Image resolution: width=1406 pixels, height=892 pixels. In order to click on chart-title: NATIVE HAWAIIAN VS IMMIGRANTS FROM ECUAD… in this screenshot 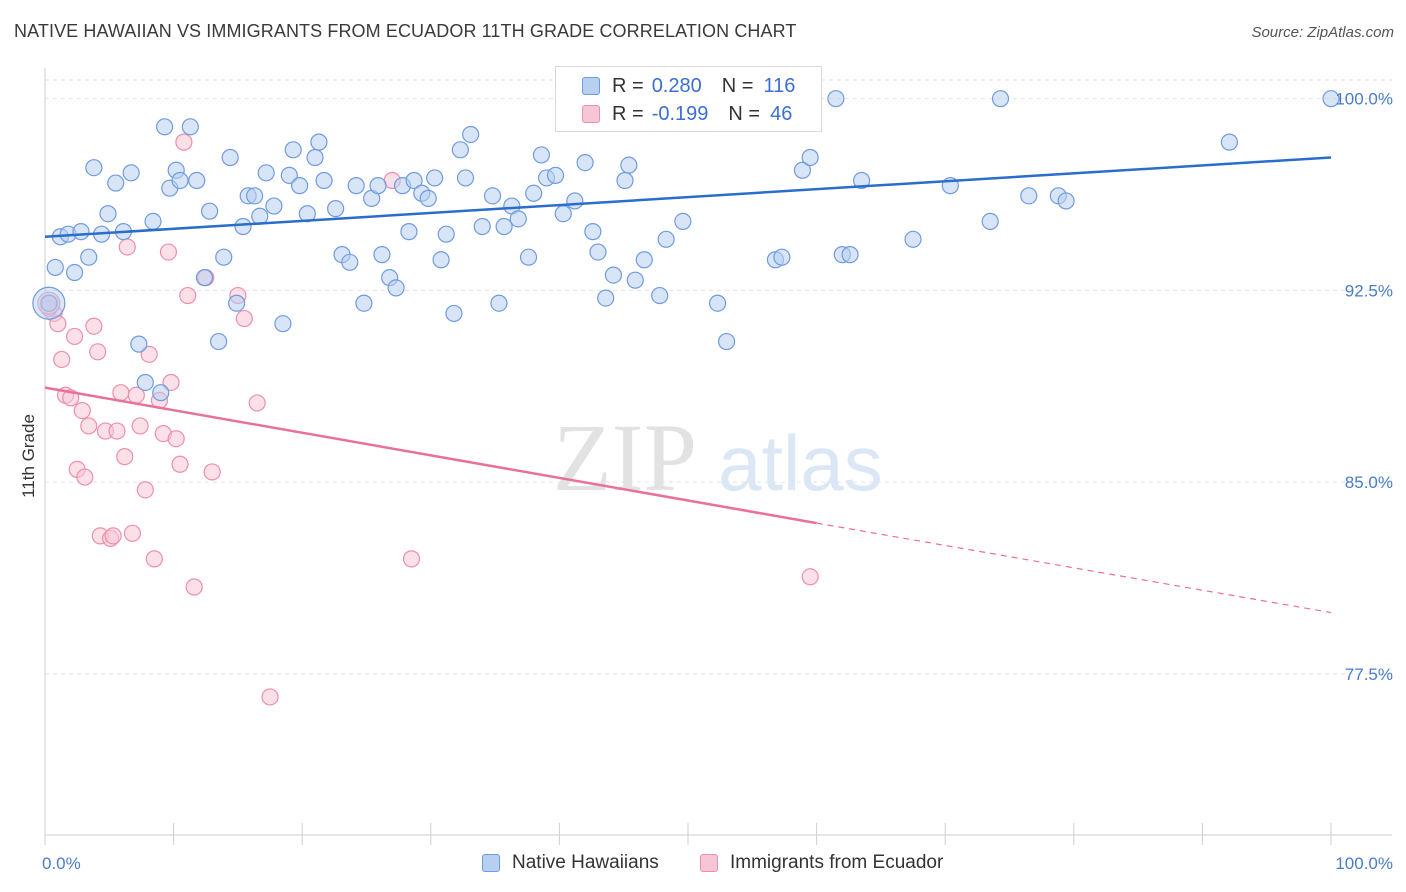, I will do `click(405, 31)`.